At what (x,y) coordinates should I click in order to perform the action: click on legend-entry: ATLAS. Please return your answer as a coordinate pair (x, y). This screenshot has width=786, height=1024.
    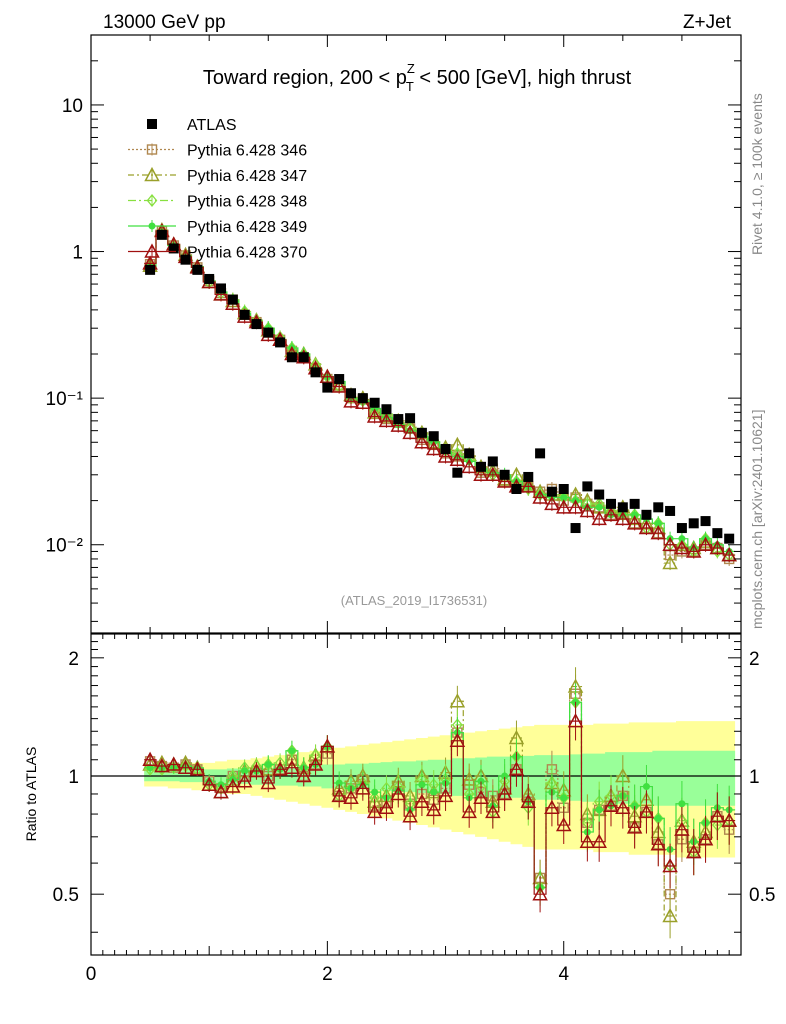
    Looking at the image, I should click on (192, 125).